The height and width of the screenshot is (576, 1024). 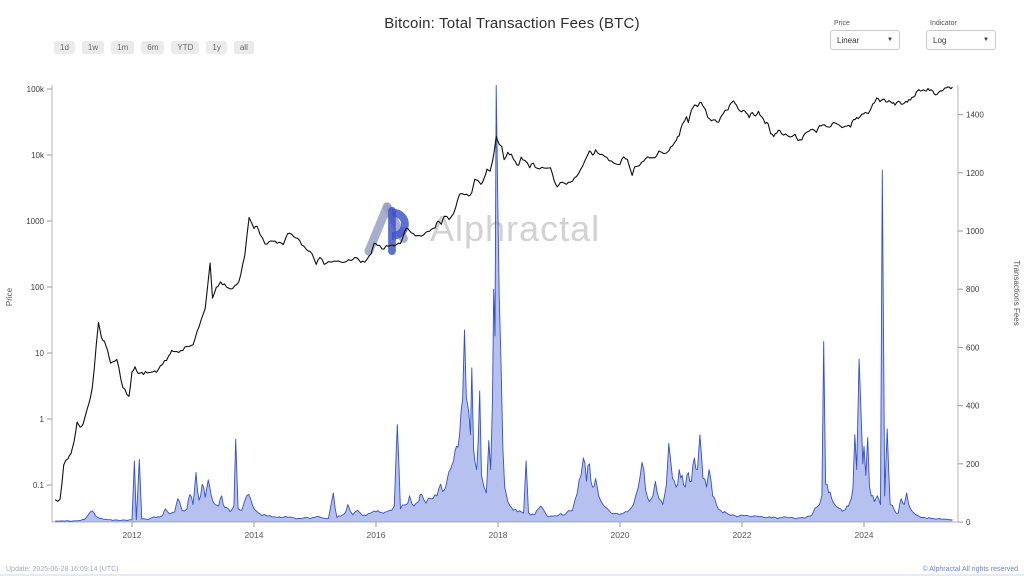 What do you see at coordinates (376, 535) in the screenshot?
I see `x-tick-label: 2016` at bounding box center [376, 535].